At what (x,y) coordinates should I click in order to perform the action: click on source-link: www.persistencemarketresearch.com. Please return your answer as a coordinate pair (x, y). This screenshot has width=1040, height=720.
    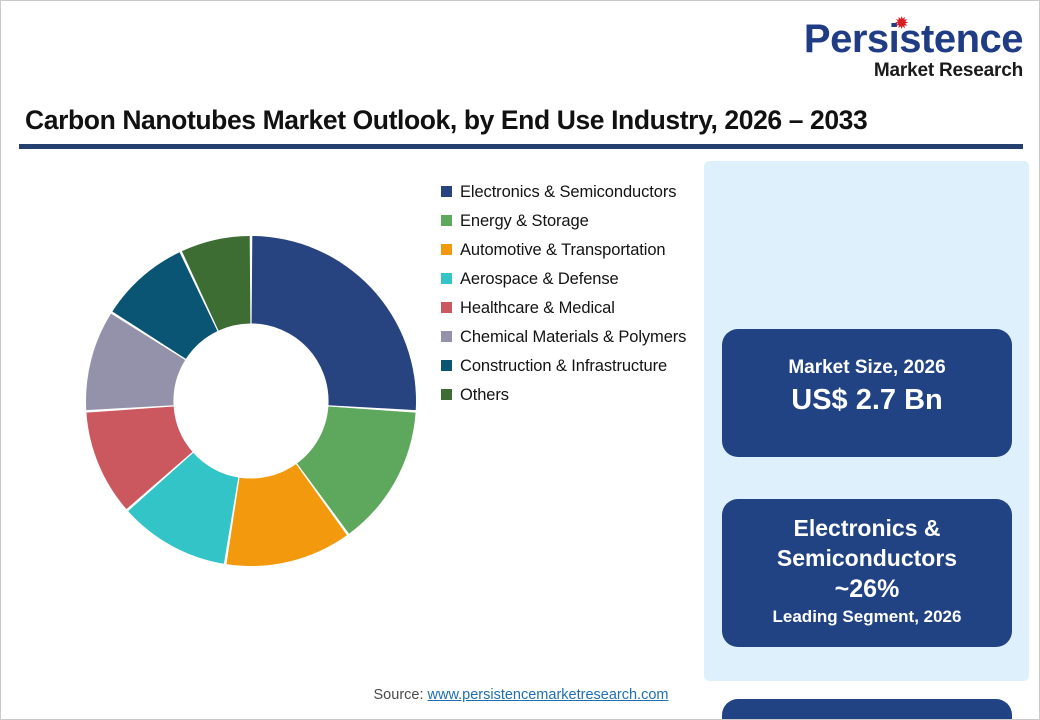
    Looking at the image, I should click on (548, 695).